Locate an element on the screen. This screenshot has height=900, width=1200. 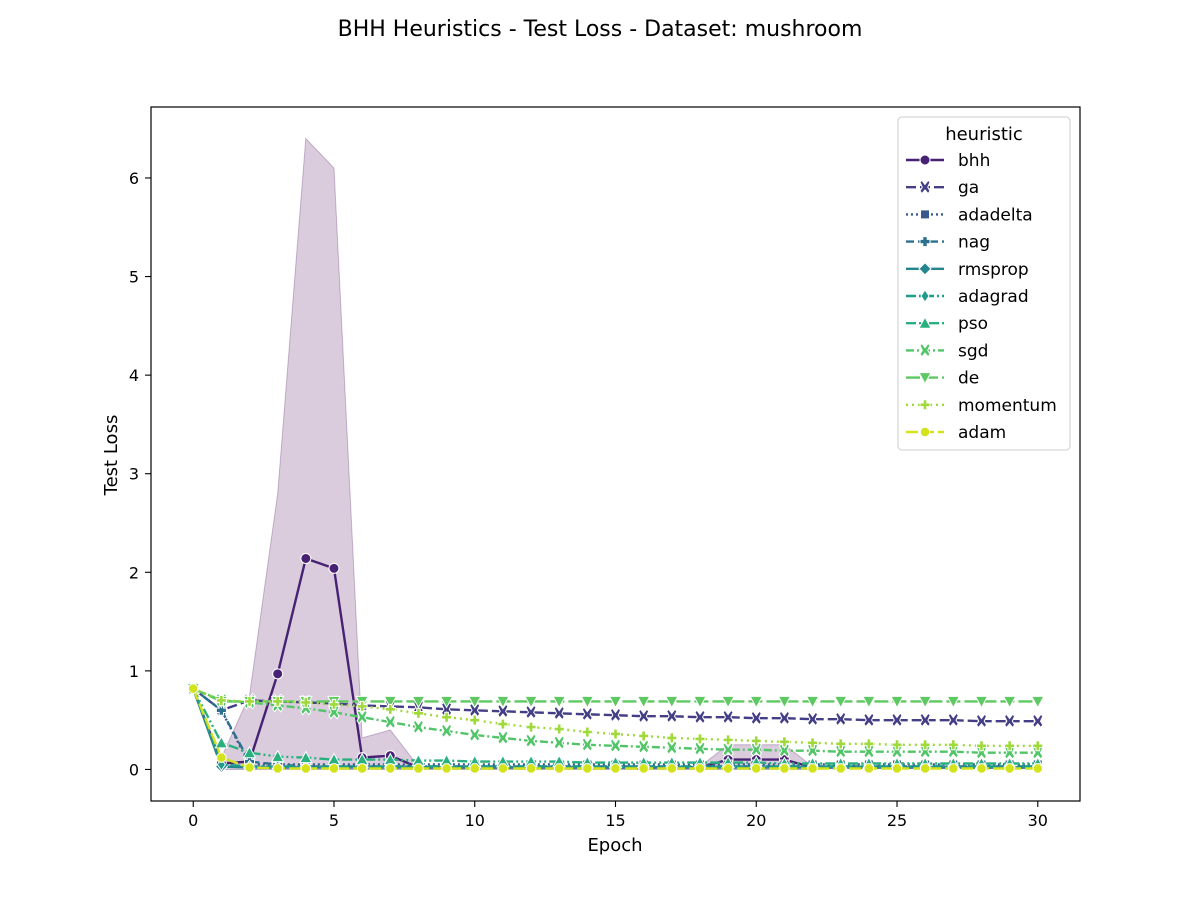
x-tick-label: 10 is located at coordinates (475, 820).